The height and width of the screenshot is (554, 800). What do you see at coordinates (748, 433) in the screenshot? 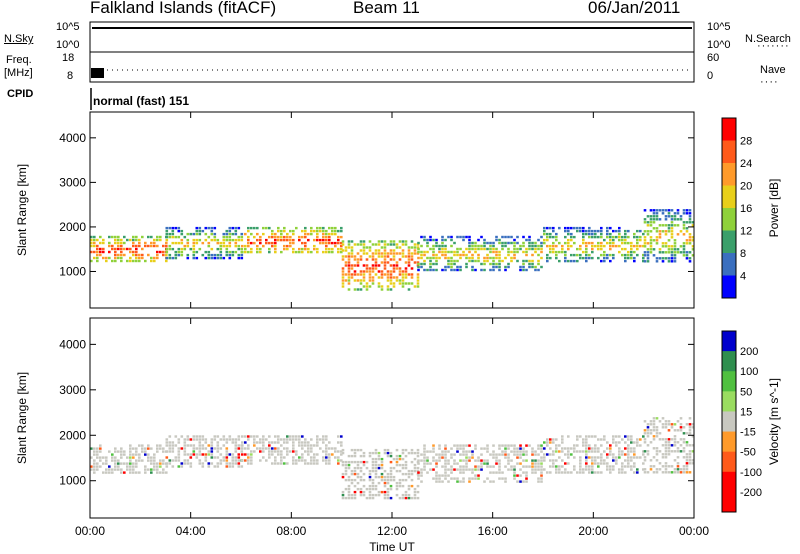
I see `colorbar-tick-label: -15` at bounding box center [748, 433].